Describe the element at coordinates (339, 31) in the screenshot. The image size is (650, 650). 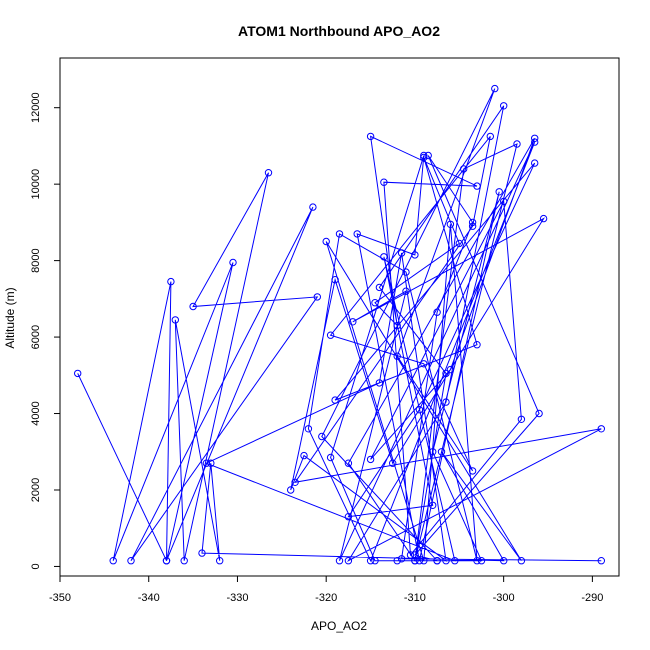
I see `chart-title: ATOM1 Northbound APO_AO2` at that location.